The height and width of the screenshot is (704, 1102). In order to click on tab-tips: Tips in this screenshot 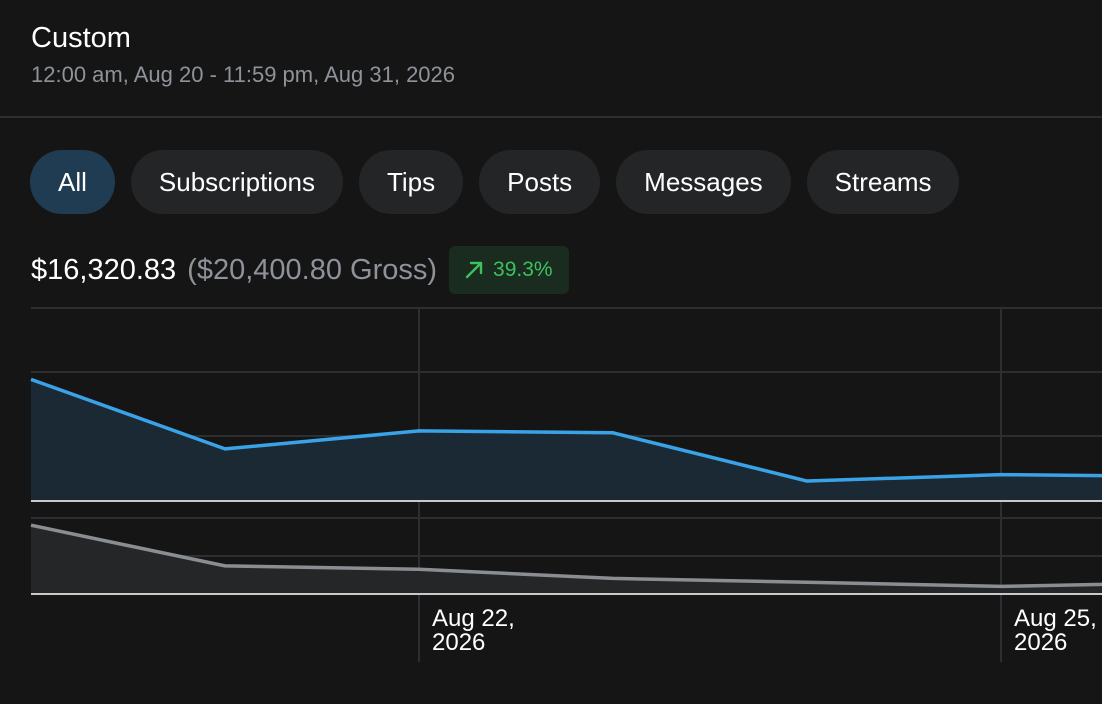, I will do `click(411, 182)`.